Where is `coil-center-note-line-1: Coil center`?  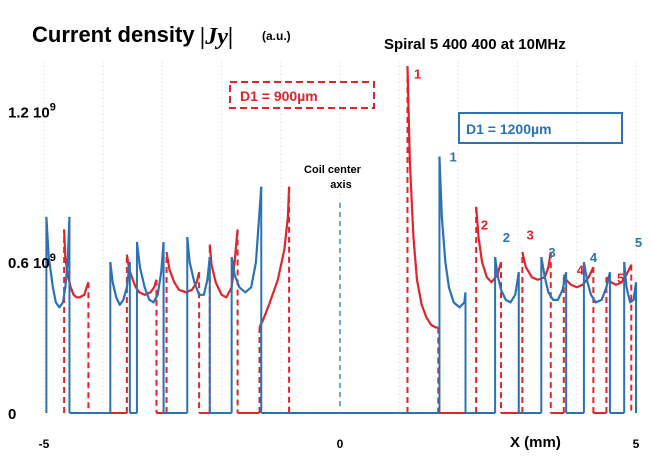
coil-center-note-line-1: Coil center is located at coordinates (333, 170).